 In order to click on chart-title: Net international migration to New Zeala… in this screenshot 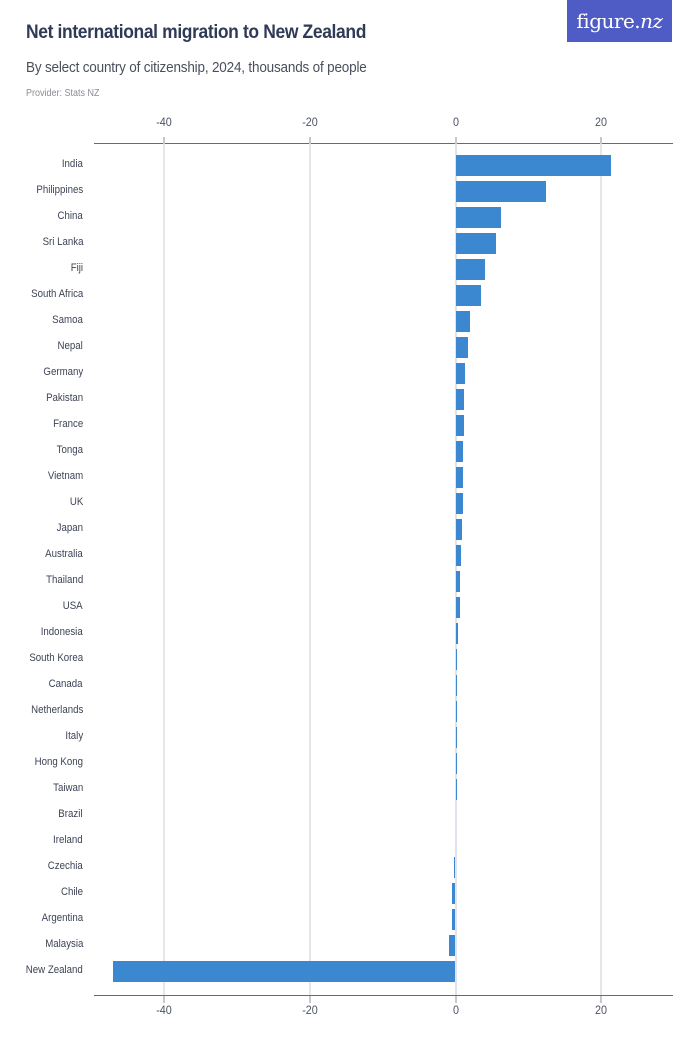, I will do `click(196, 32)`.